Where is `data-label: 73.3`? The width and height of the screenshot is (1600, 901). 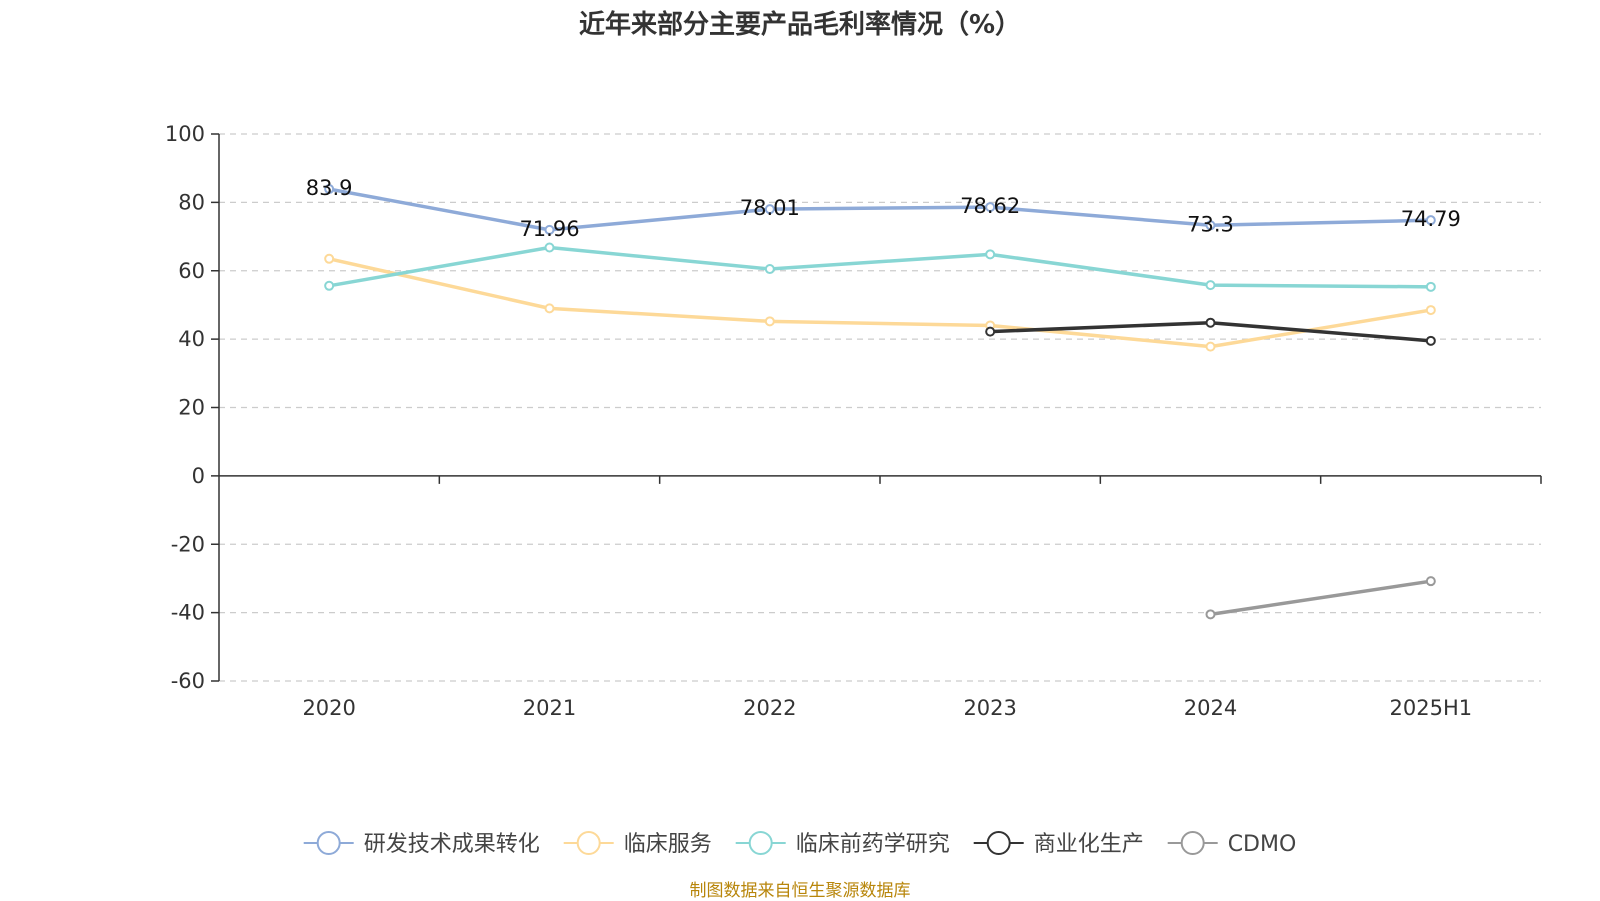 data-label: 73.3 is located at coordinates (1210, 224).